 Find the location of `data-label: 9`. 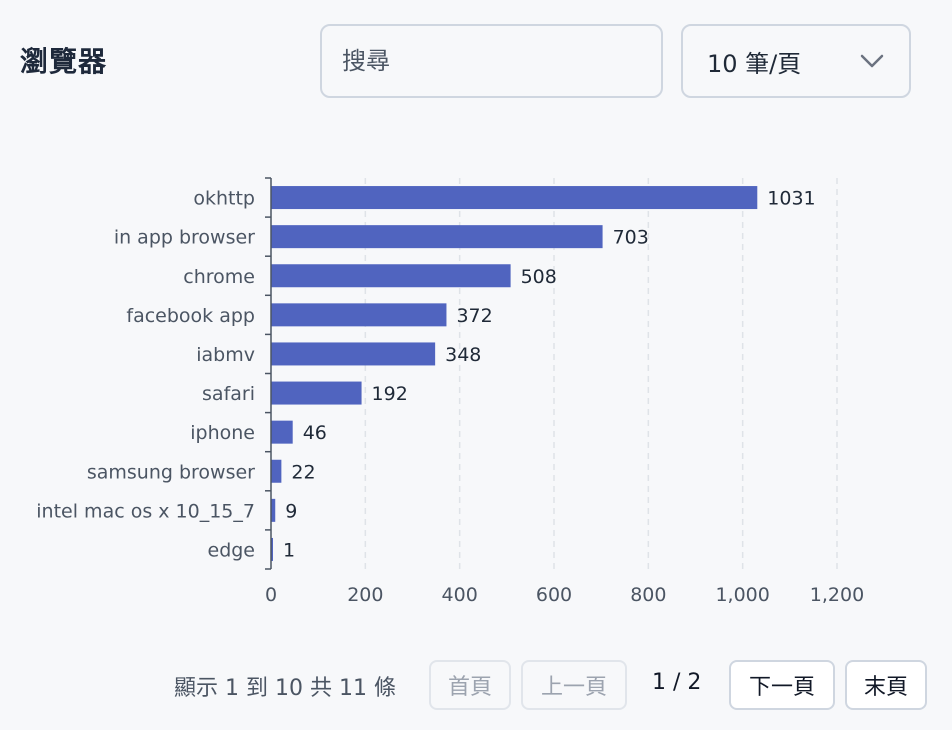

data-label: 9 is located at coordinates (291, 511).